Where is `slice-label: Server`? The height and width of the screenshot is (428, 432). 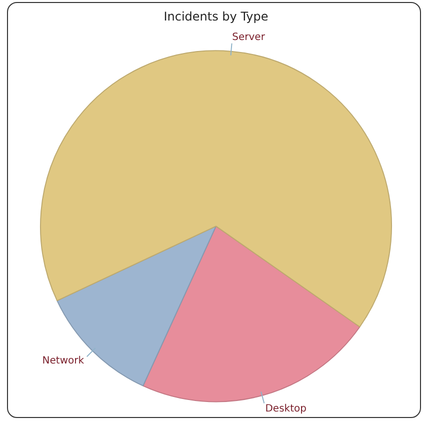 slice-label: Server is located at coordinates (249, 37).